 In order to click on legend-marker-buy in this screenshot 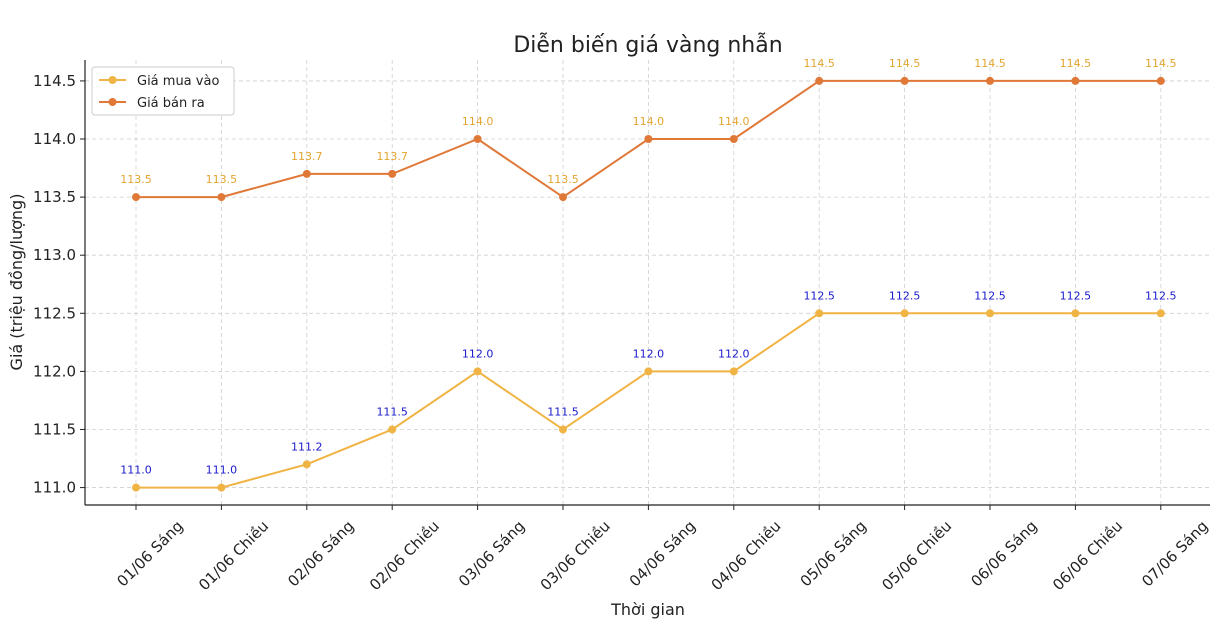, I will do `click(112, 80)`.